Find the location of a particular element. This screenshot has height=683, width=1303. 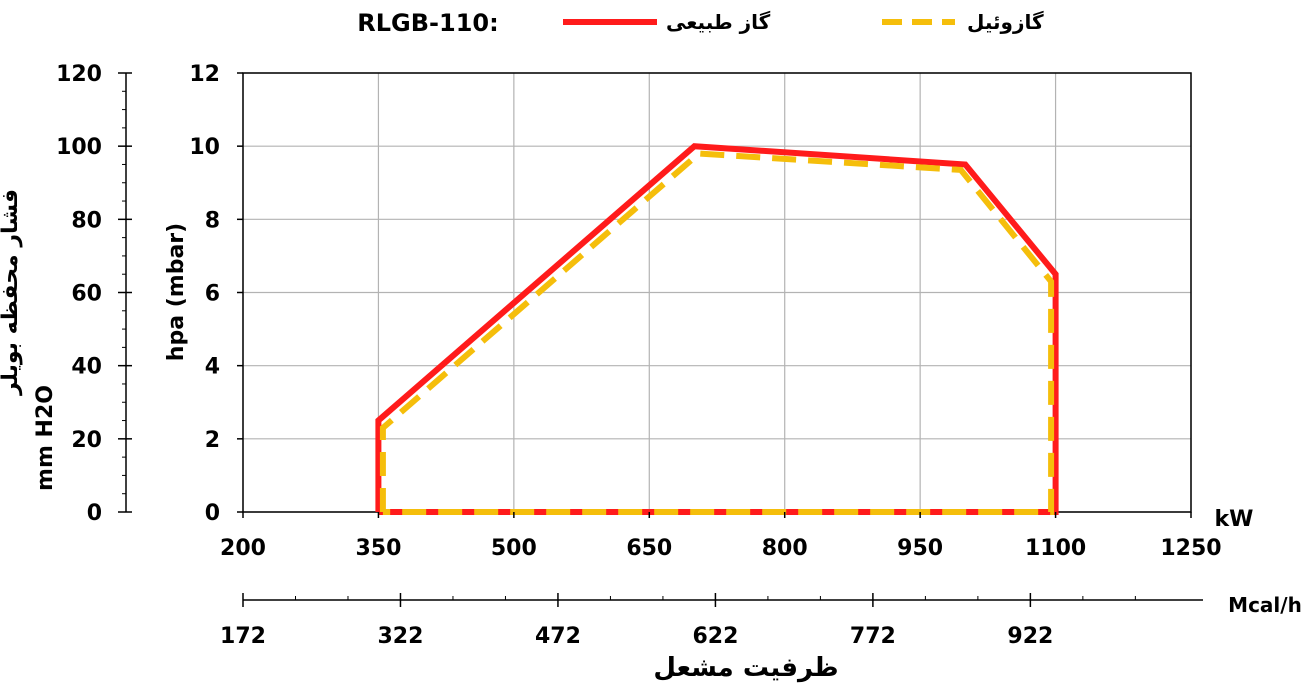

x-tick-label: 350 is located at coordinates (378, 548).